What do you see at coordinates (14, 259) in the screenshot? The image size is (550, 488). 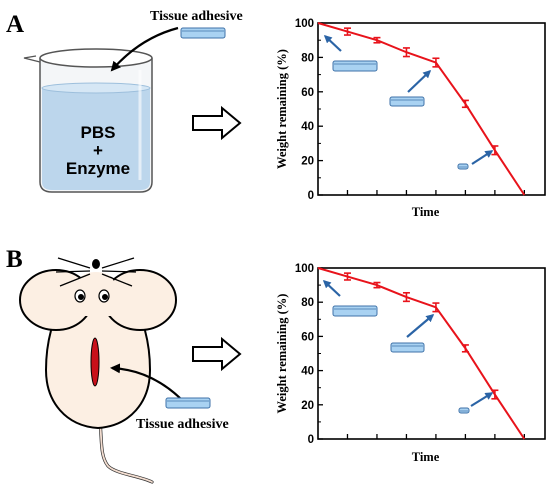 I see `panel-b-letter: B` at bounding box center [14, 259].